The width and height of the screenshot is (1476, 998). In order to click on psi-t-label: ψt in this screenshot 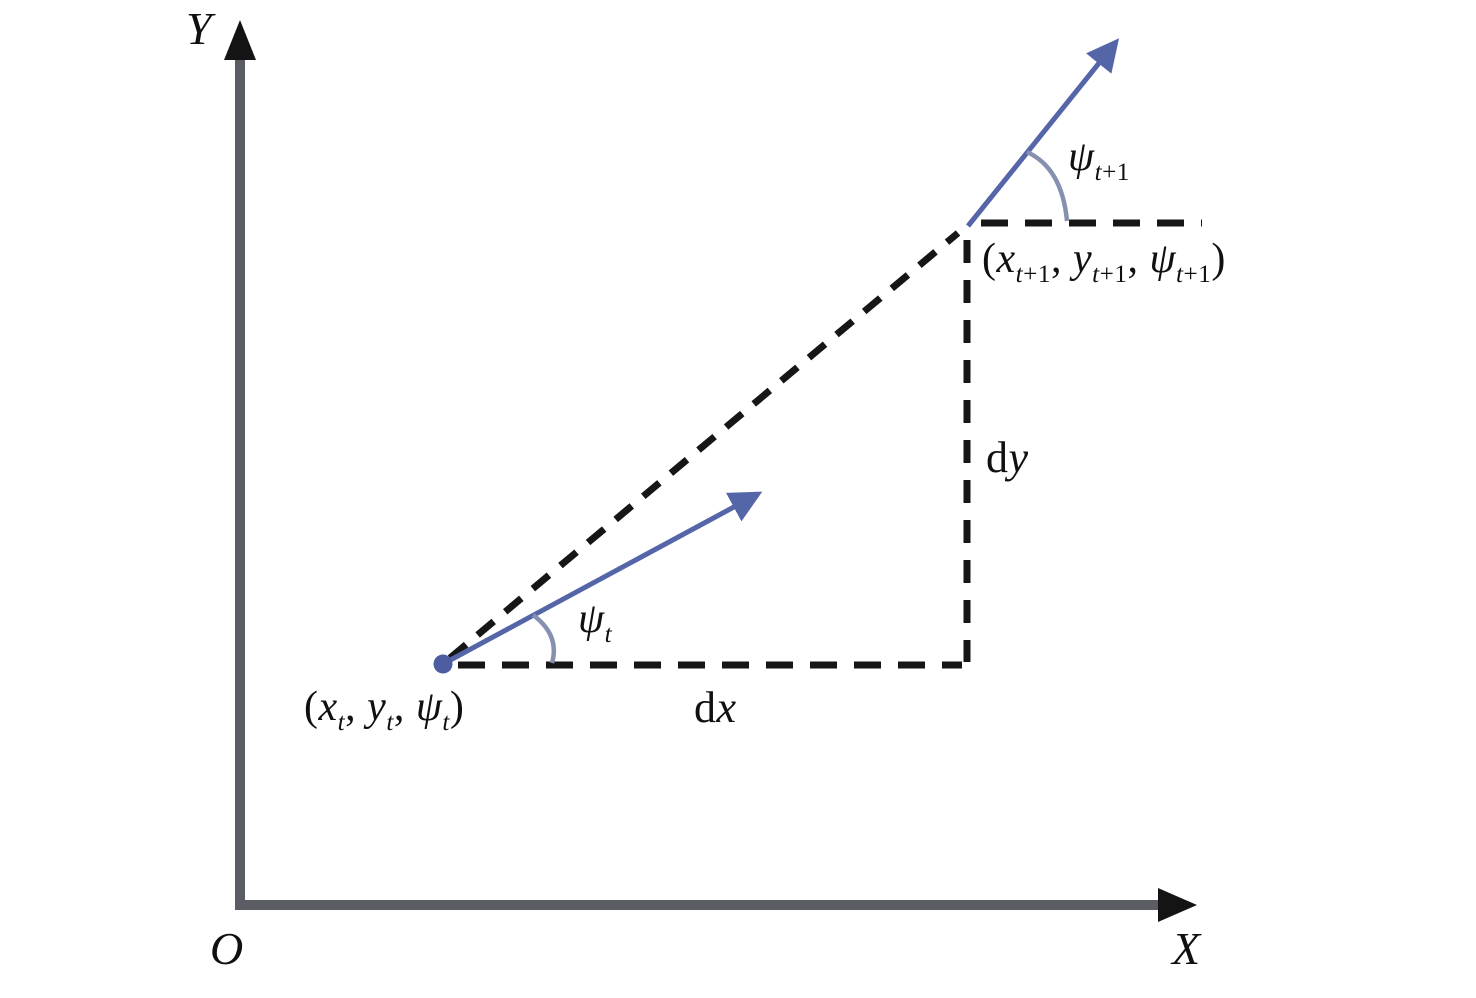, I will do `click(595, 622)`.